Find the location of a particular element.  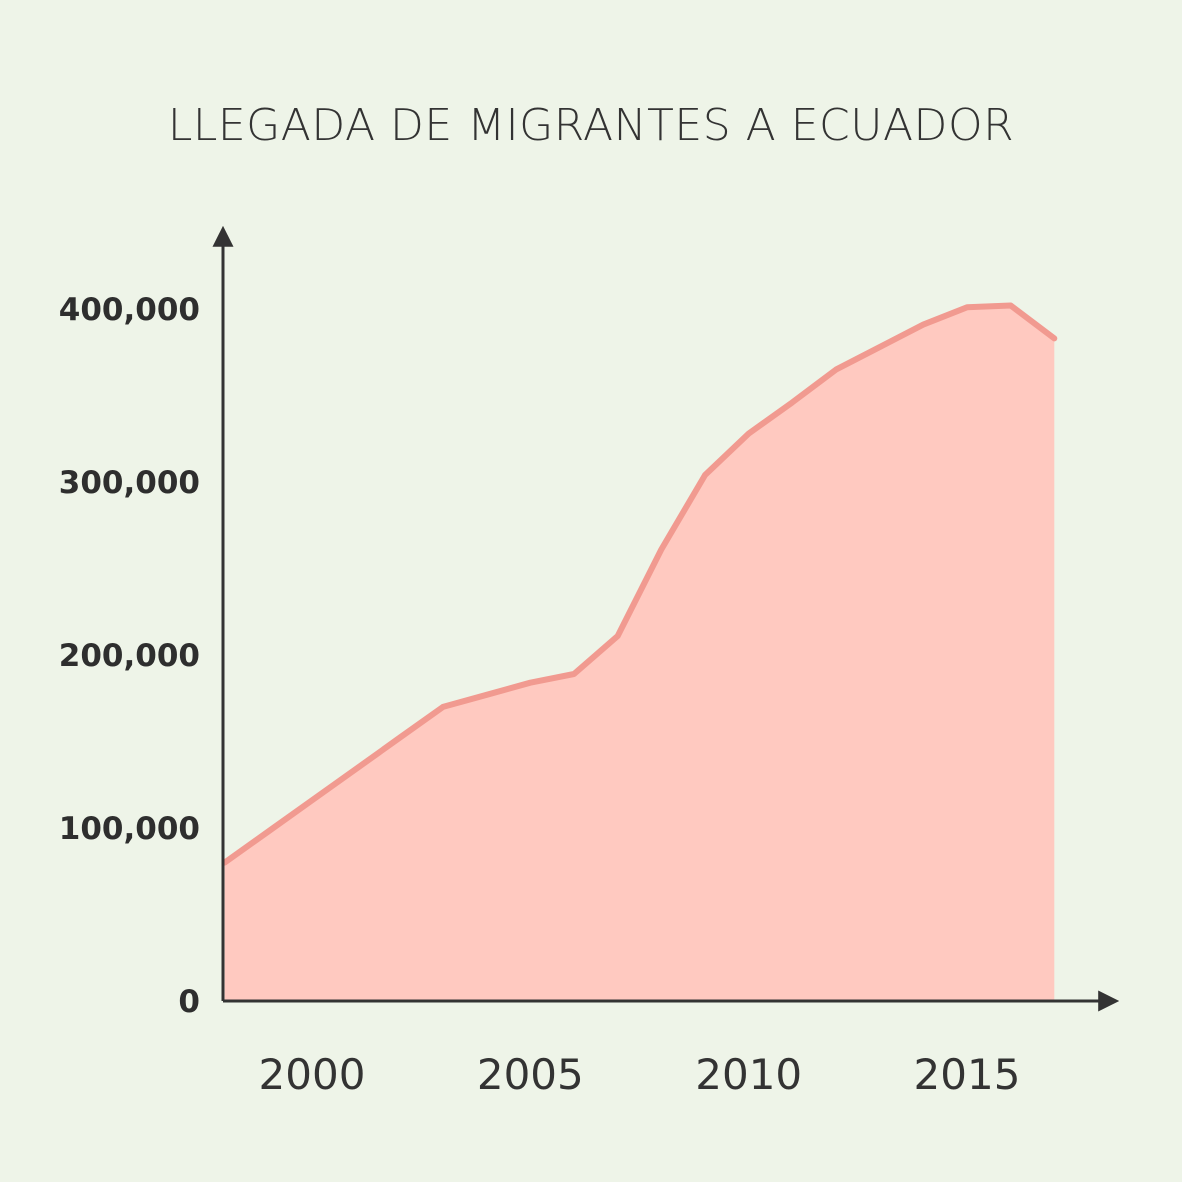

y-tick-label: 100,000 is located at coordinates (129, 829).